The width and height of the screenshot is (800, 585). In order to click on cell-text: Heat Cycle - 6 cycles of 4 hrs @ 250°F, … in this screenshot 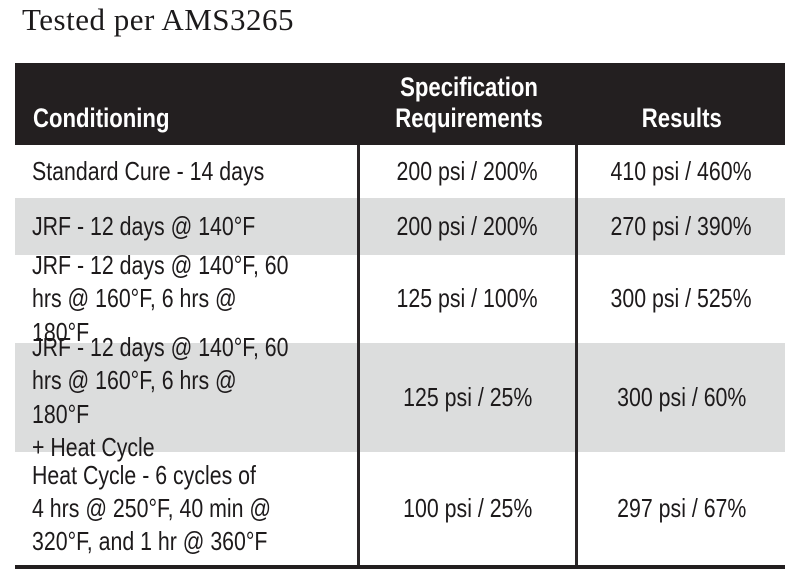, I will do `click(152, 508)`.